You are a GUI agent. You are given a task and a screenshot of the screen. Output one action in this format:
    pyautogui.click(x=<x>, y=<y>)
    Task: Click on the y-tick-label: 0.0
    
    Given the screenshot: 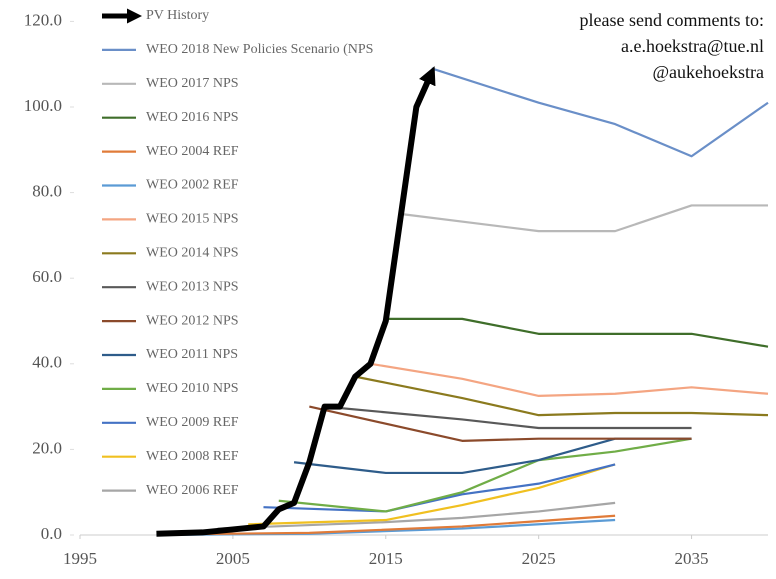 What is the action you would take?
    pyautogui.click(x=51, y=533)
    